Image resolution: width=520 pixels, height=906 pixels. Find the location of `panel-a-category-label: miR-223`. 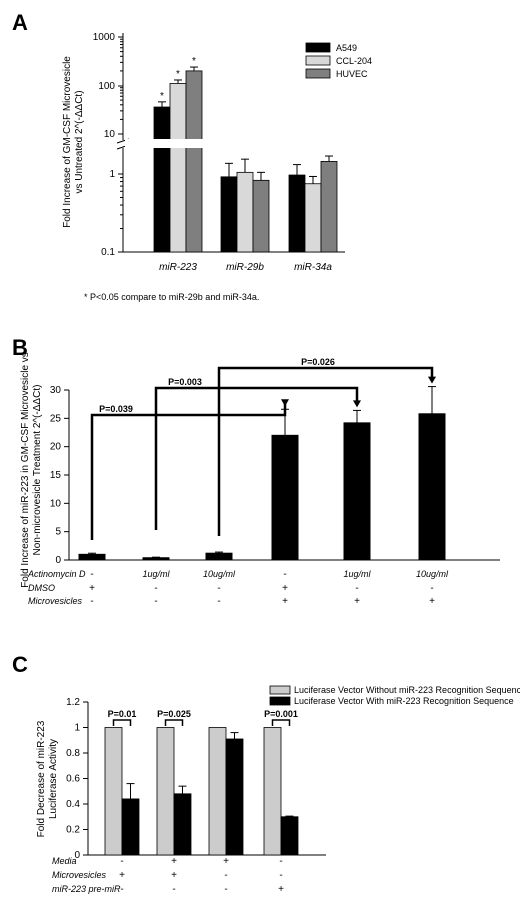

panel-a-category-label: miR-223 is located at coordinates (178, 267).